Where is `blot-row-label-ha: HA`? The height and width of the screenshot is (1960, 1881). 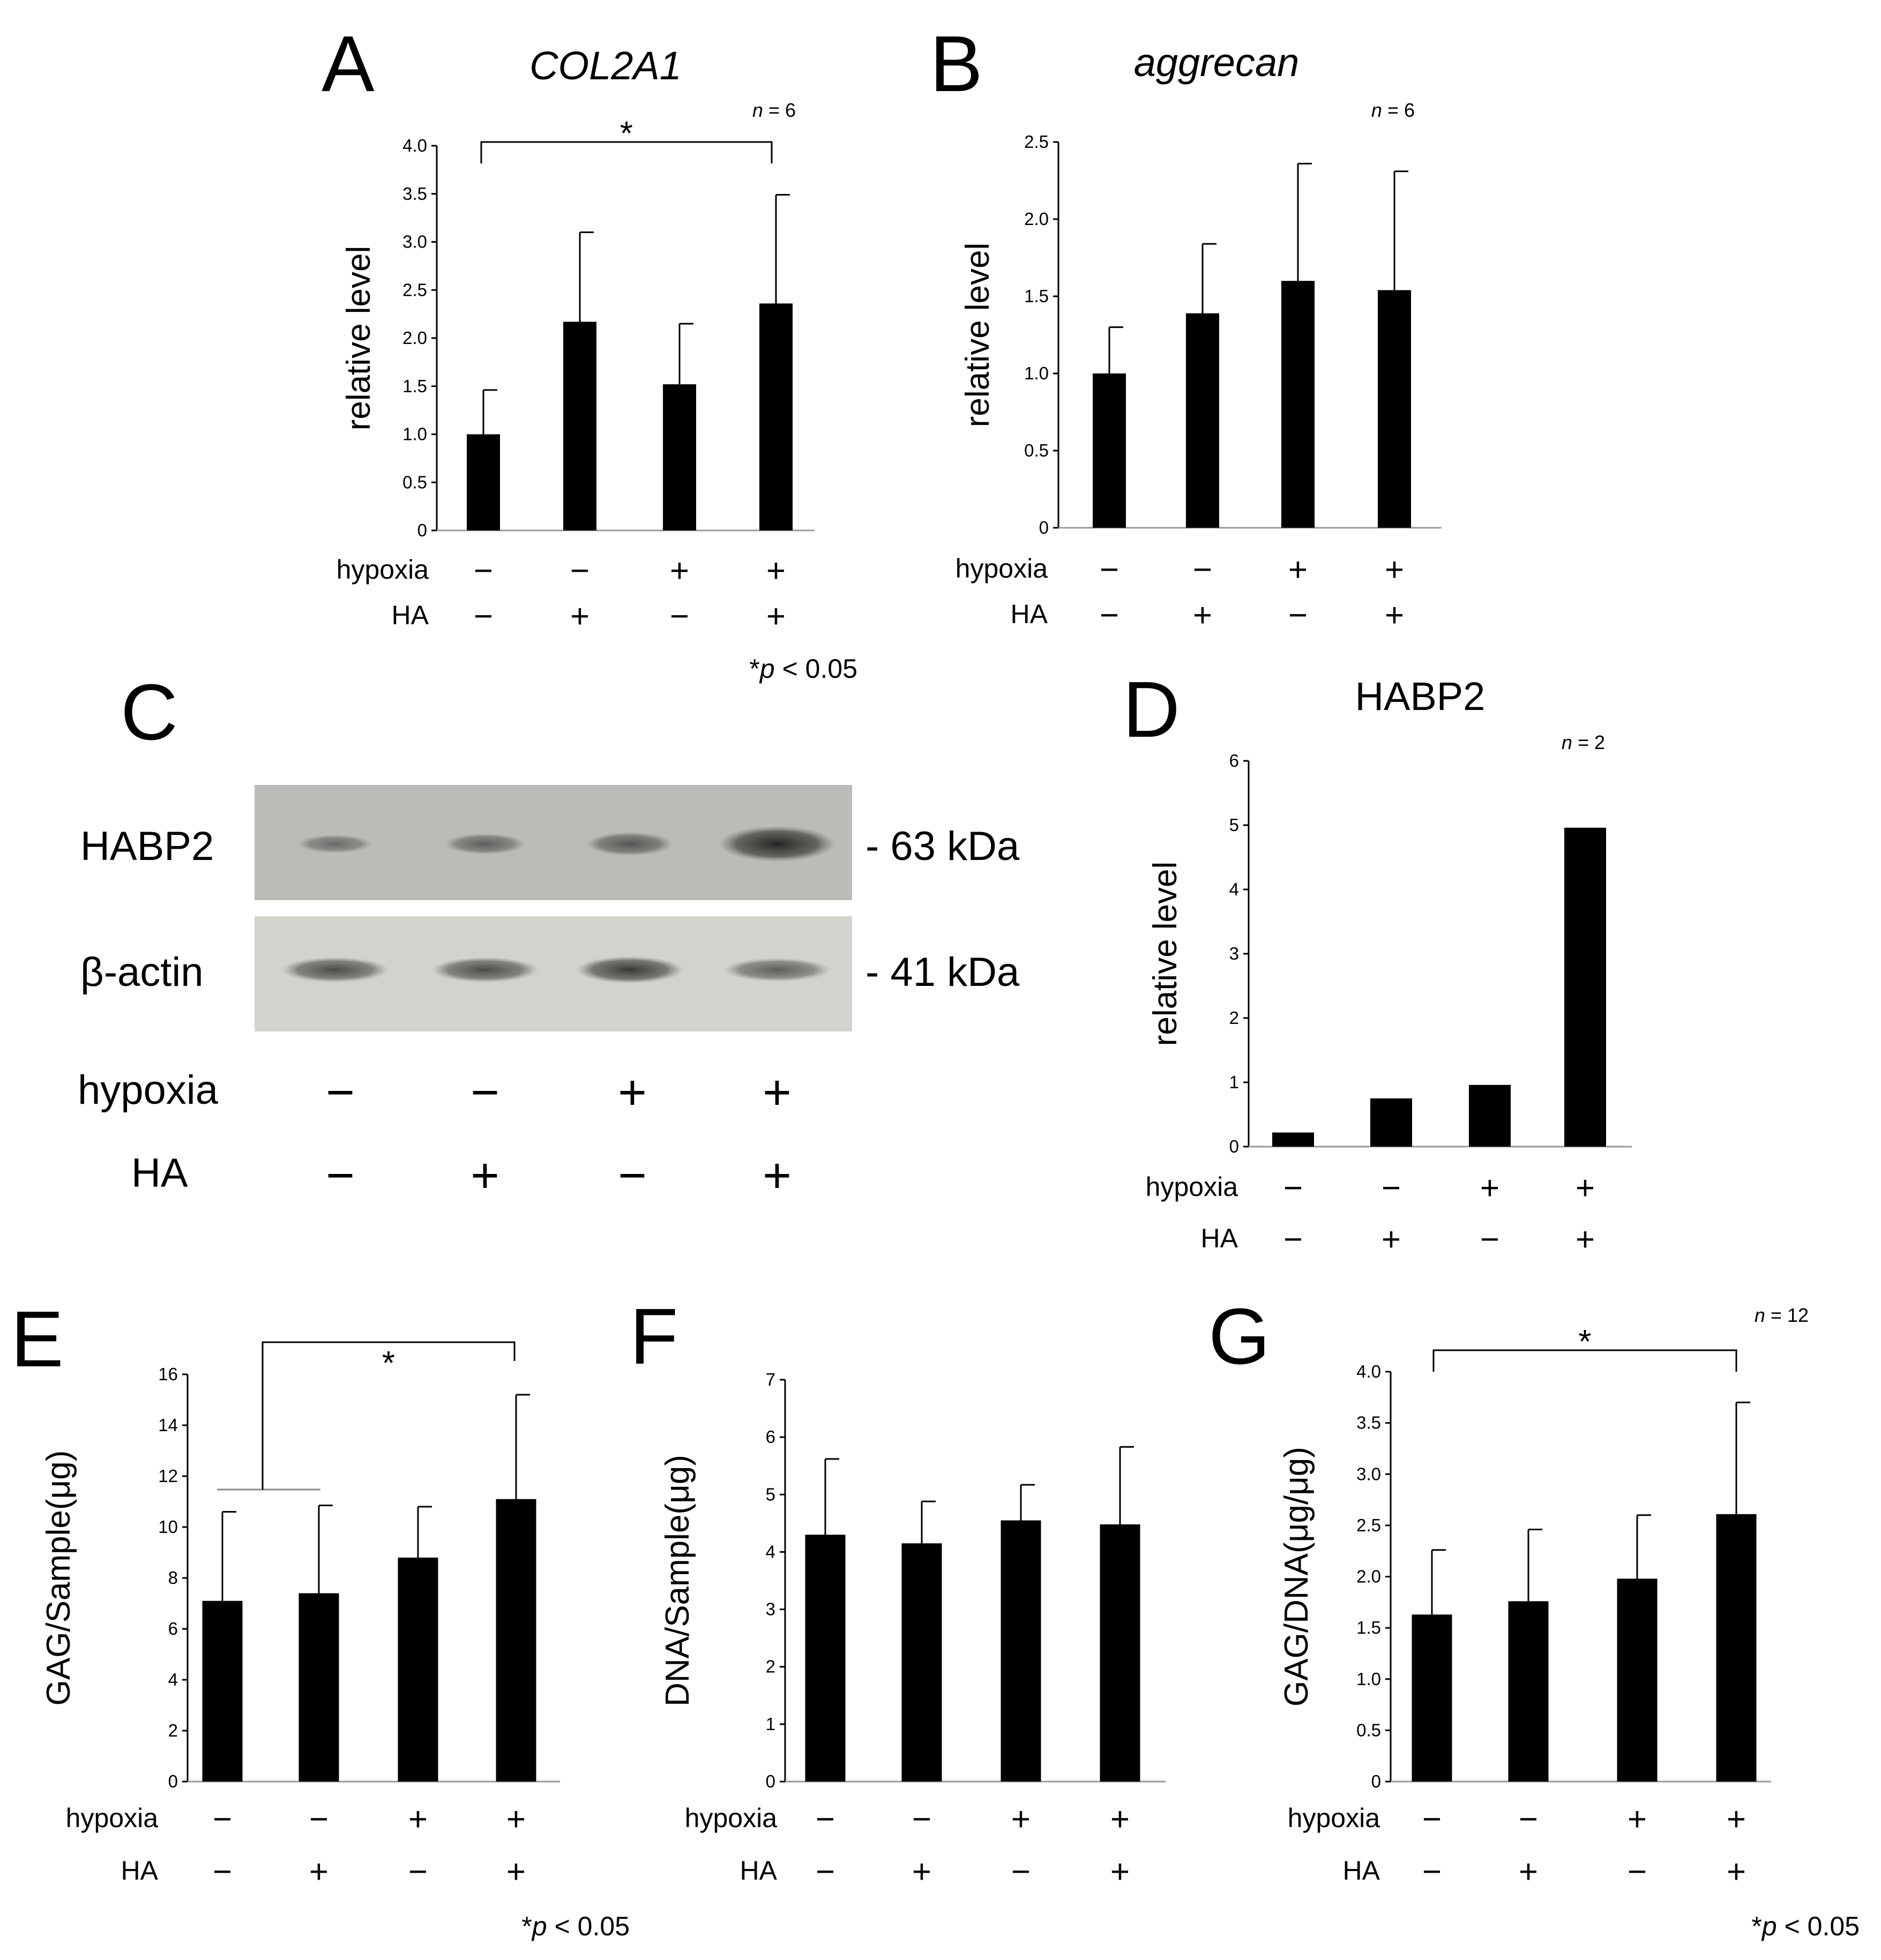 blot-row-label-ha: HA is located at coordinates (159, 1173).